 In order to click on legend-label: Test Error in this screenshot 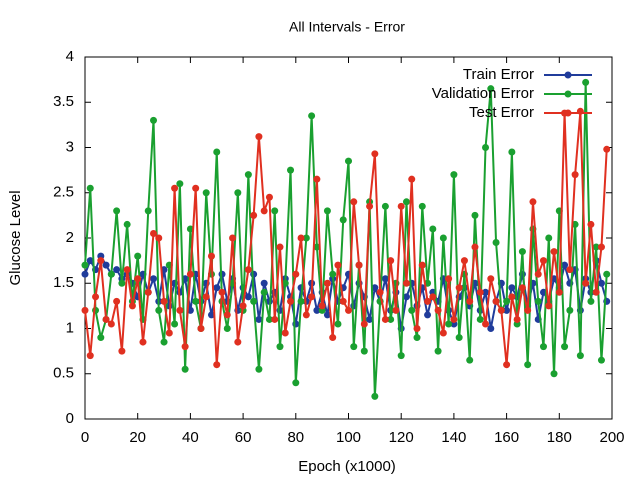, I will do `click(501, 112)`.